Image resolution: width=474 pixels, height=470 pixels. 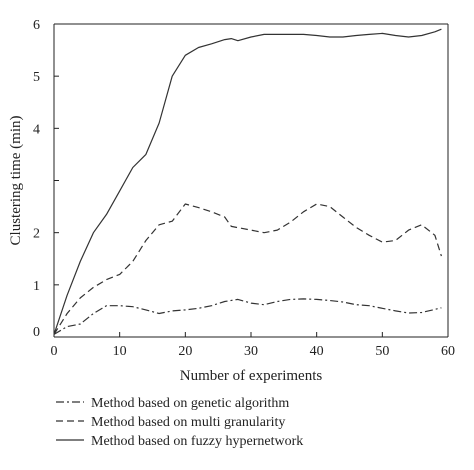 I want to click on y-tick-label: 2, so click(x=36, y=234).